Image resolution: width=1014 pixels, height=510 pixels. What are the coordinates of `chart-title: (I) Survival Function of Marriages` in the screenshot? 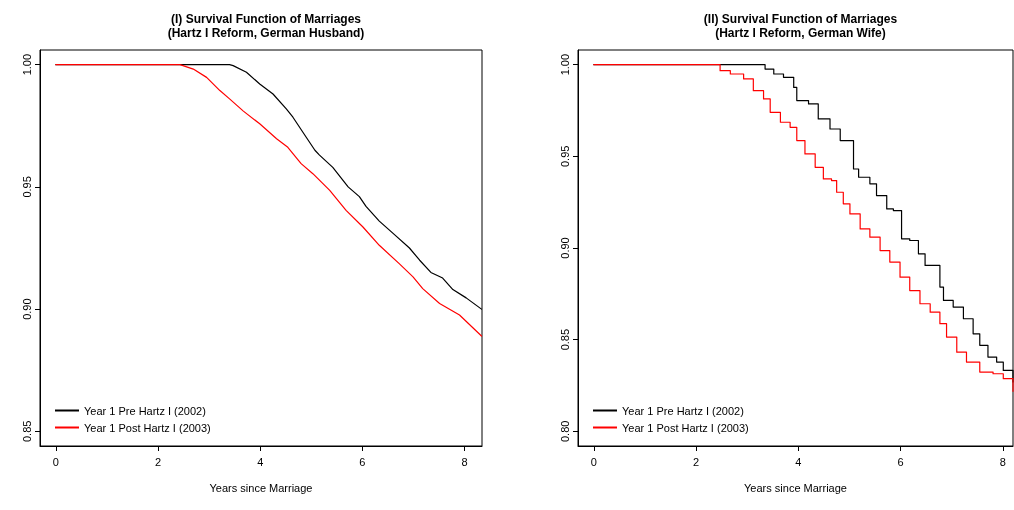 It's located at (266, 19).